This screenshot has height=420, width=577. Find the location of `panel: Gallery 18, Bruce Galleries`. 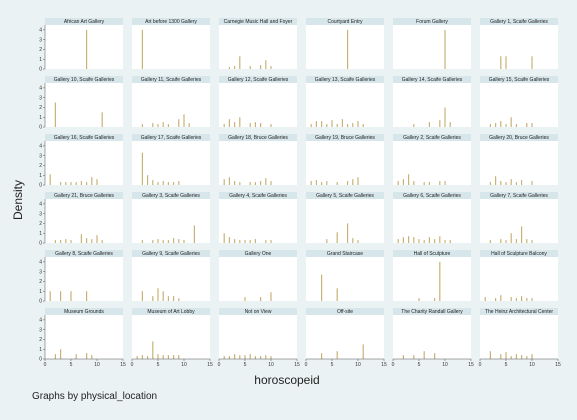

panel: Gallery 18, Bruce Galleries is located at coordinates (258, 159).